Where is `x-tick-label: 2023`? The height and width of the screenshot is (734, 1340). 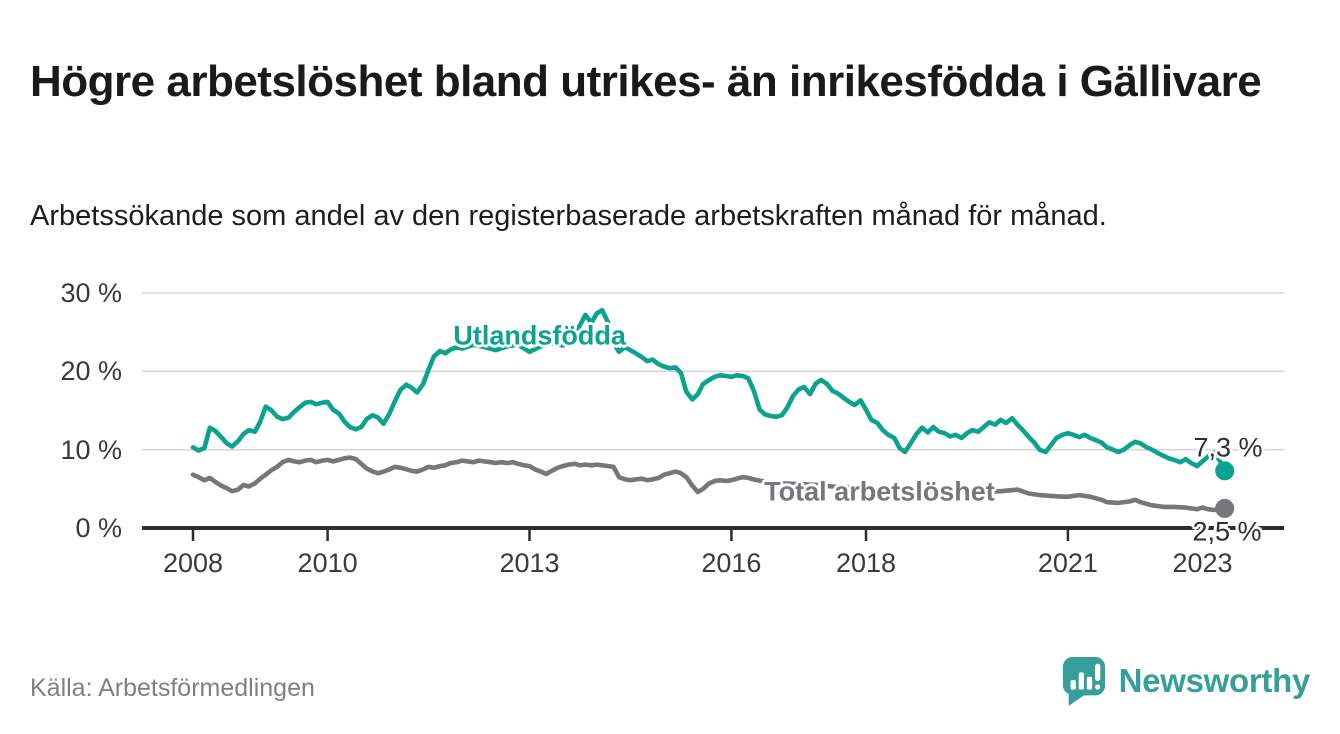
x-tick-label: 2023 is located at coordinates (1202, 563).